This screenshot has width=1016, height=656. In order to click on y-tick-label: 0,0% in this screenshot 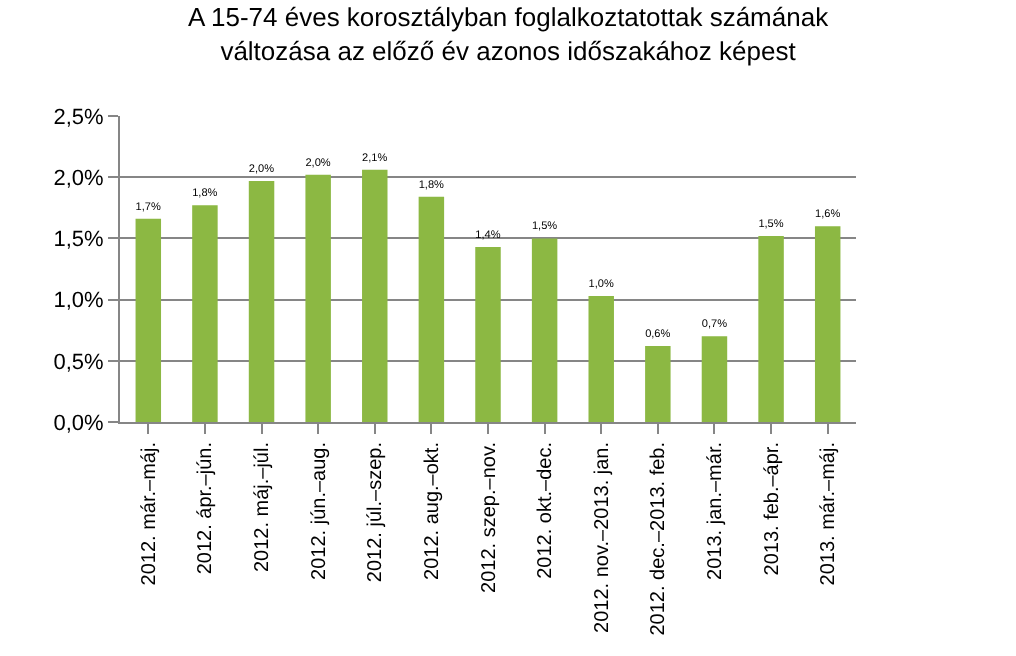, I will do `click(79, 423)`.